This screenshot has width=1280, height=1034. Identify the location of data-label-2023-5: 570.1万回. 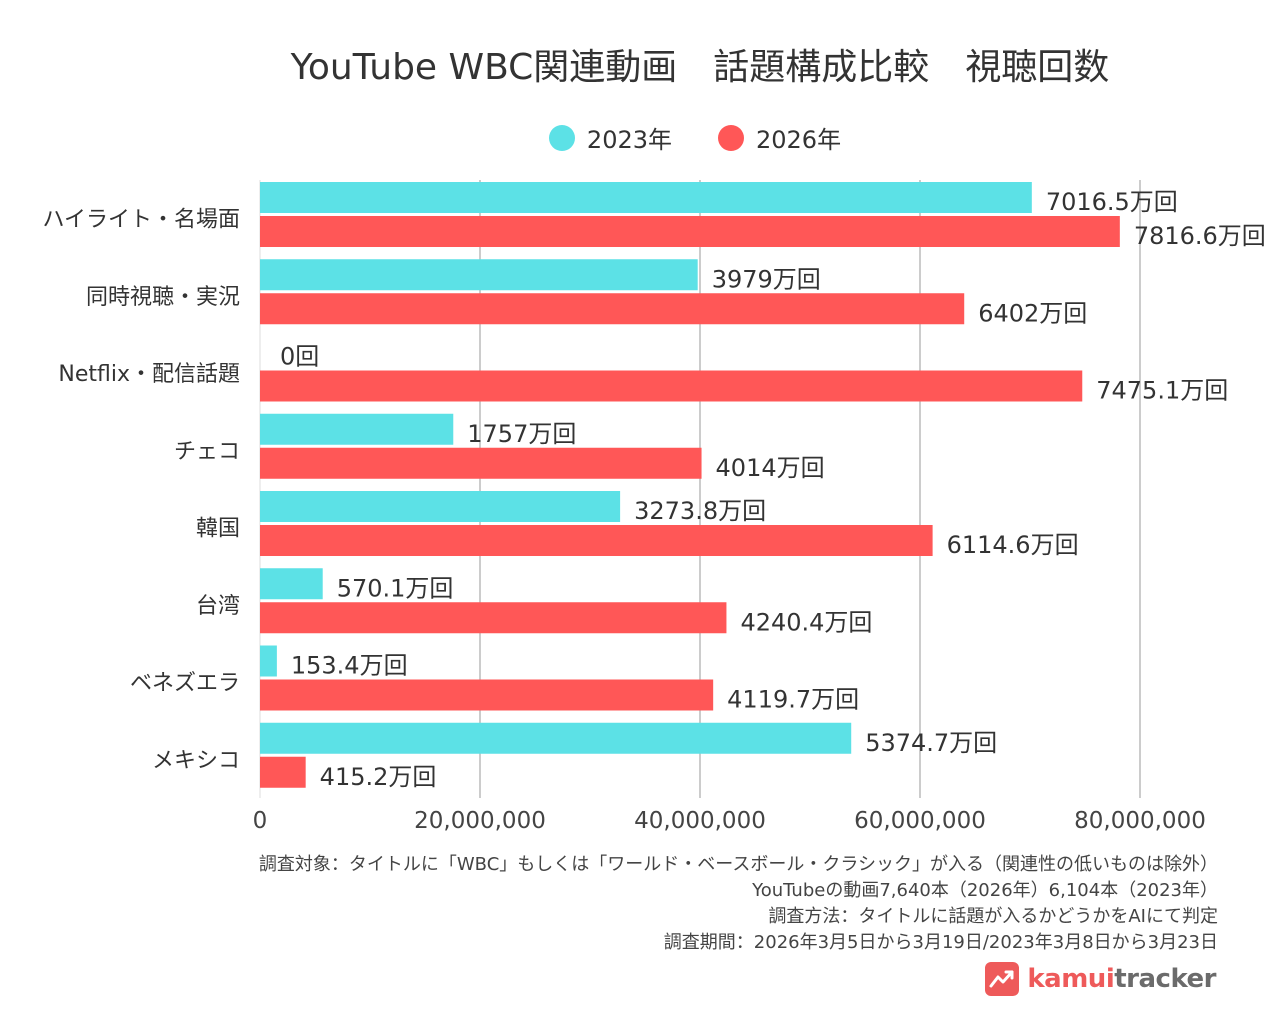
(395, 588).